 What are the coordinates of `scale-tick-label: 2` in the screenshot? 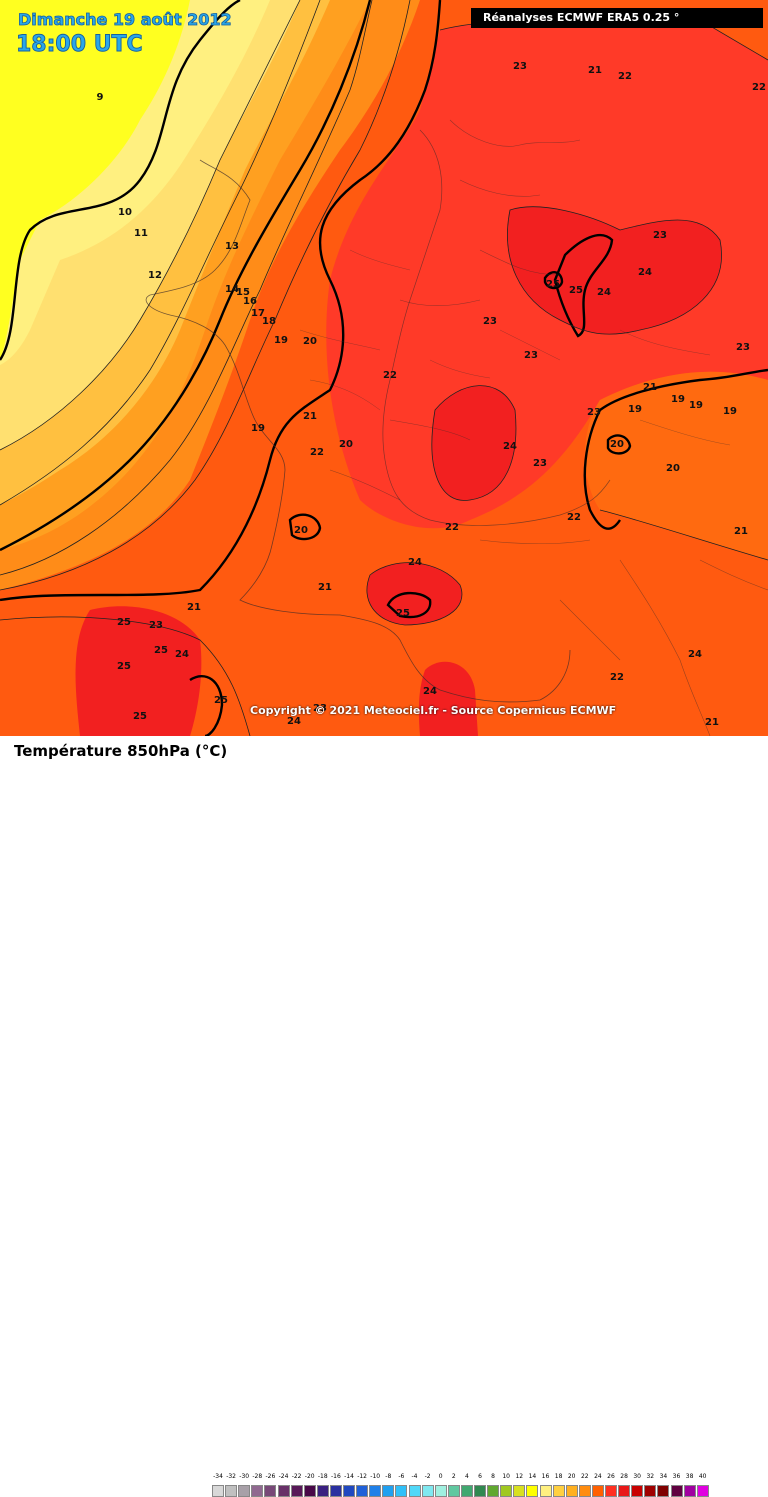 It's located at (453, 1476).